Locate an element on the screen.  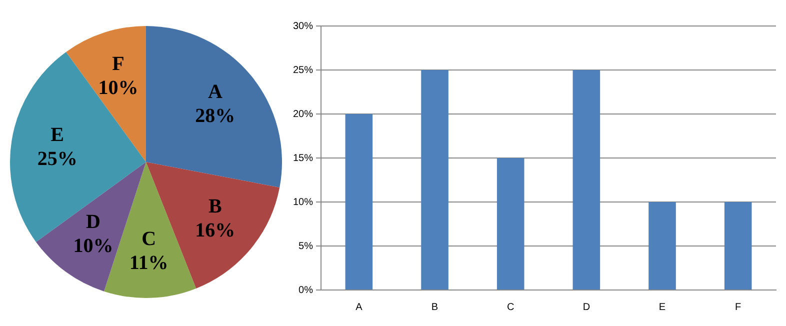
y-tick-label: 5% is located at coordinates (306, 246).